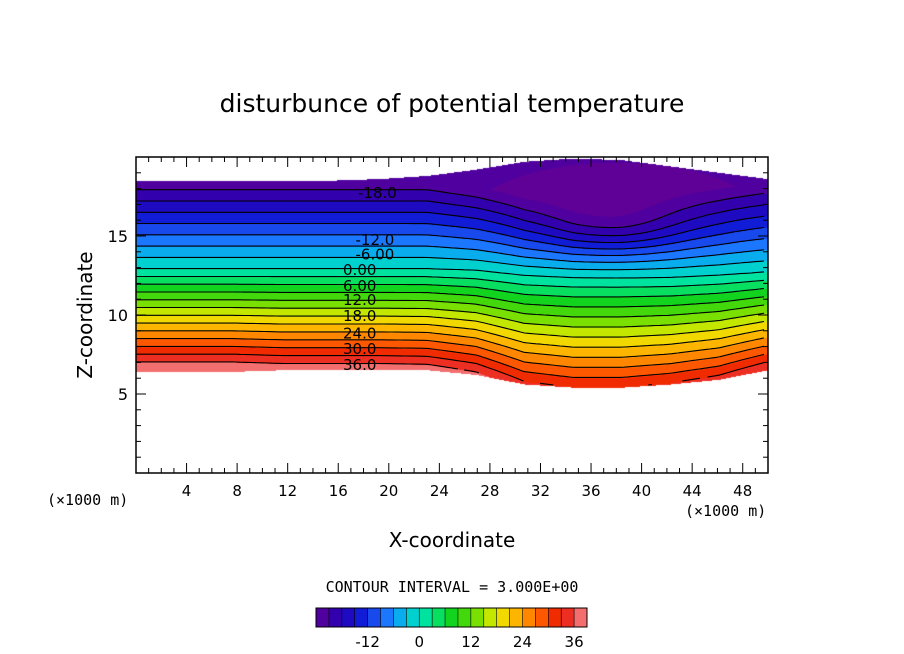 The width and height of the screenshot is (904, 654). I want to click on contour-label: 6.00, so click(359, 286).